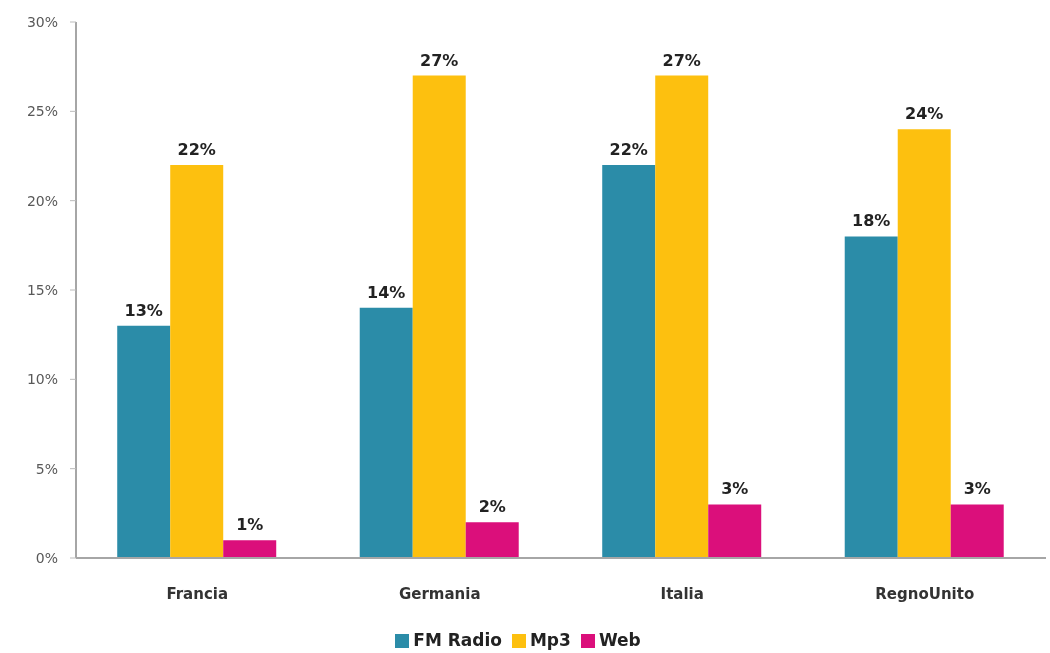 This screenshot has height=653, width=1050. I want to click on legend-label: Web, so click(619, 640).